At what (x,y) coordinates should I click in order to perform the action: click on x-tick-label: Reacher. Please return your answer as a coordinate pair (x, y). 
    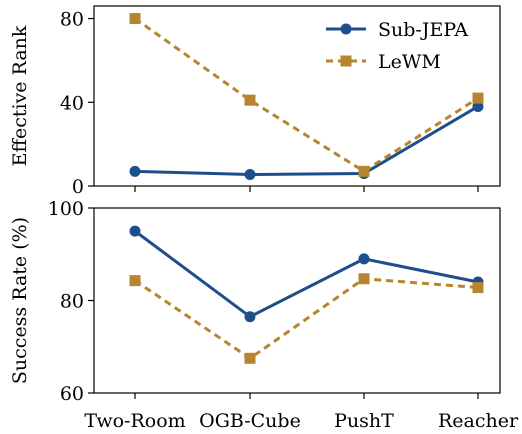
    Looking at the image, I should click on (478, 421).